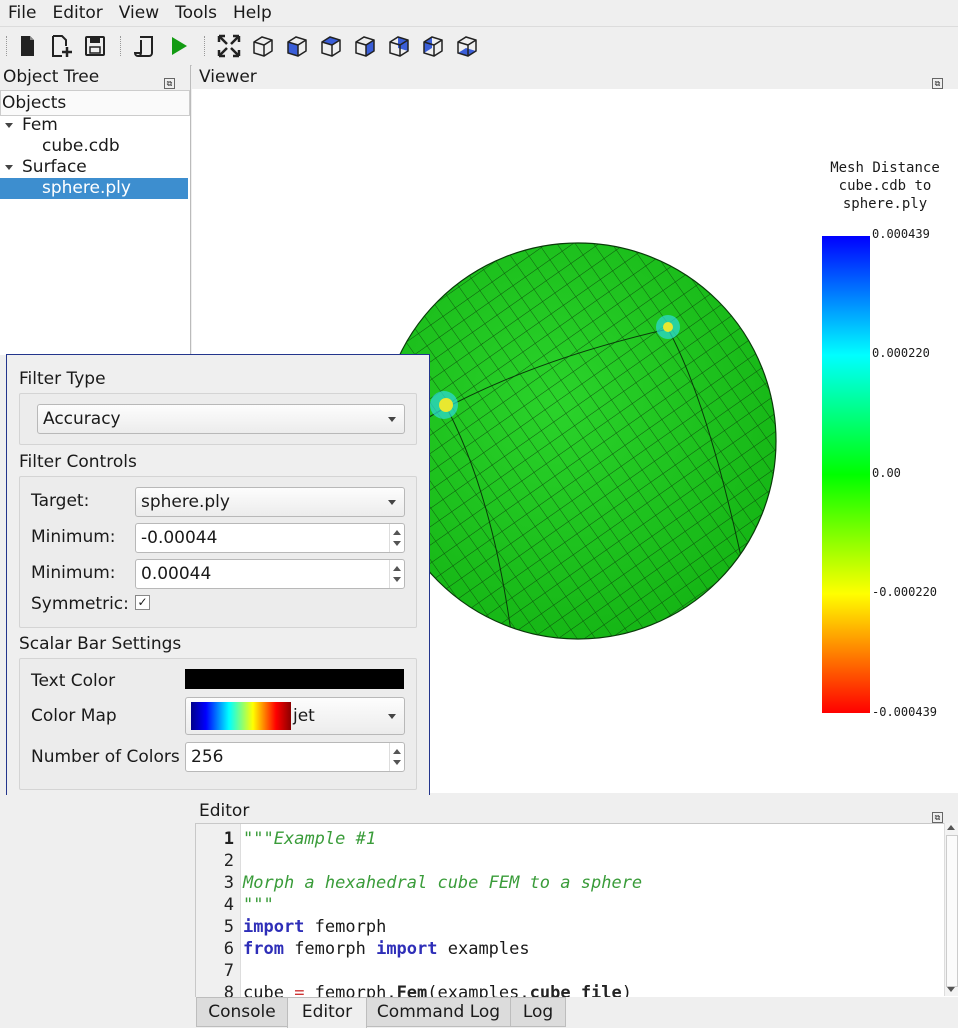 The height and width of the screenshot is (1028, 958). Describe the element at coordinates (95, 103) in the screenshot. I see `objects-column-header: Objects` at that location.